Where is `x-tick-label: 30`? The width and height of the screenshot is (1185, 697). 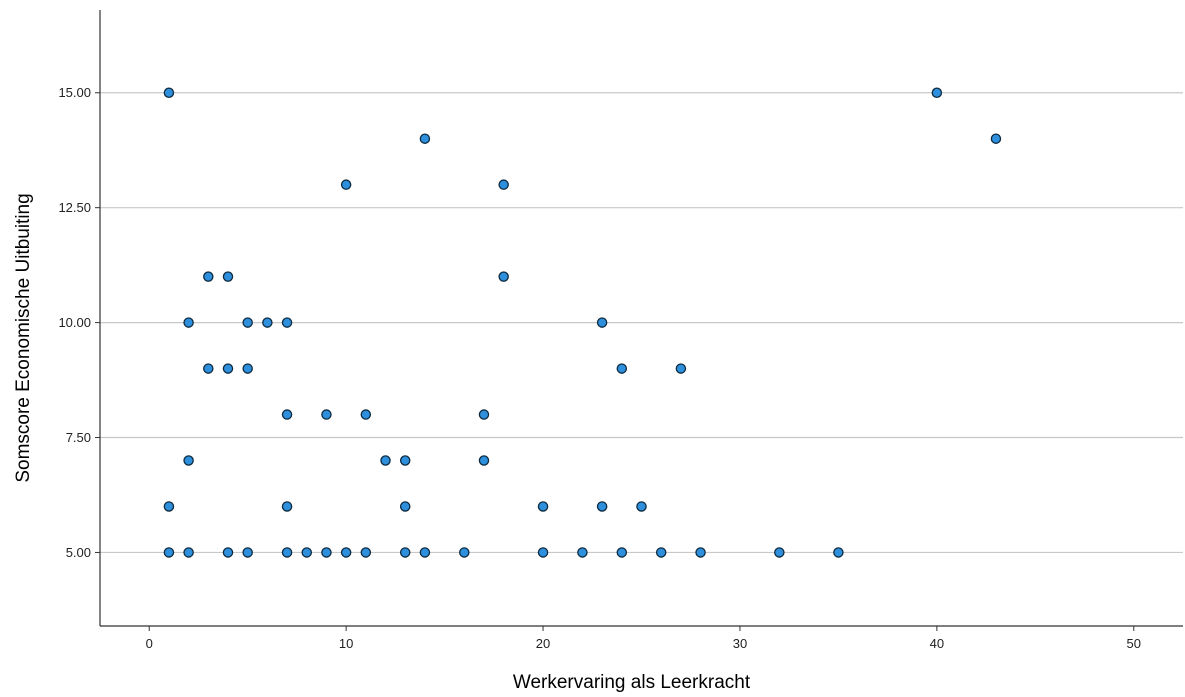
x-tick-label: 30 is located at coordinates (740, 643).